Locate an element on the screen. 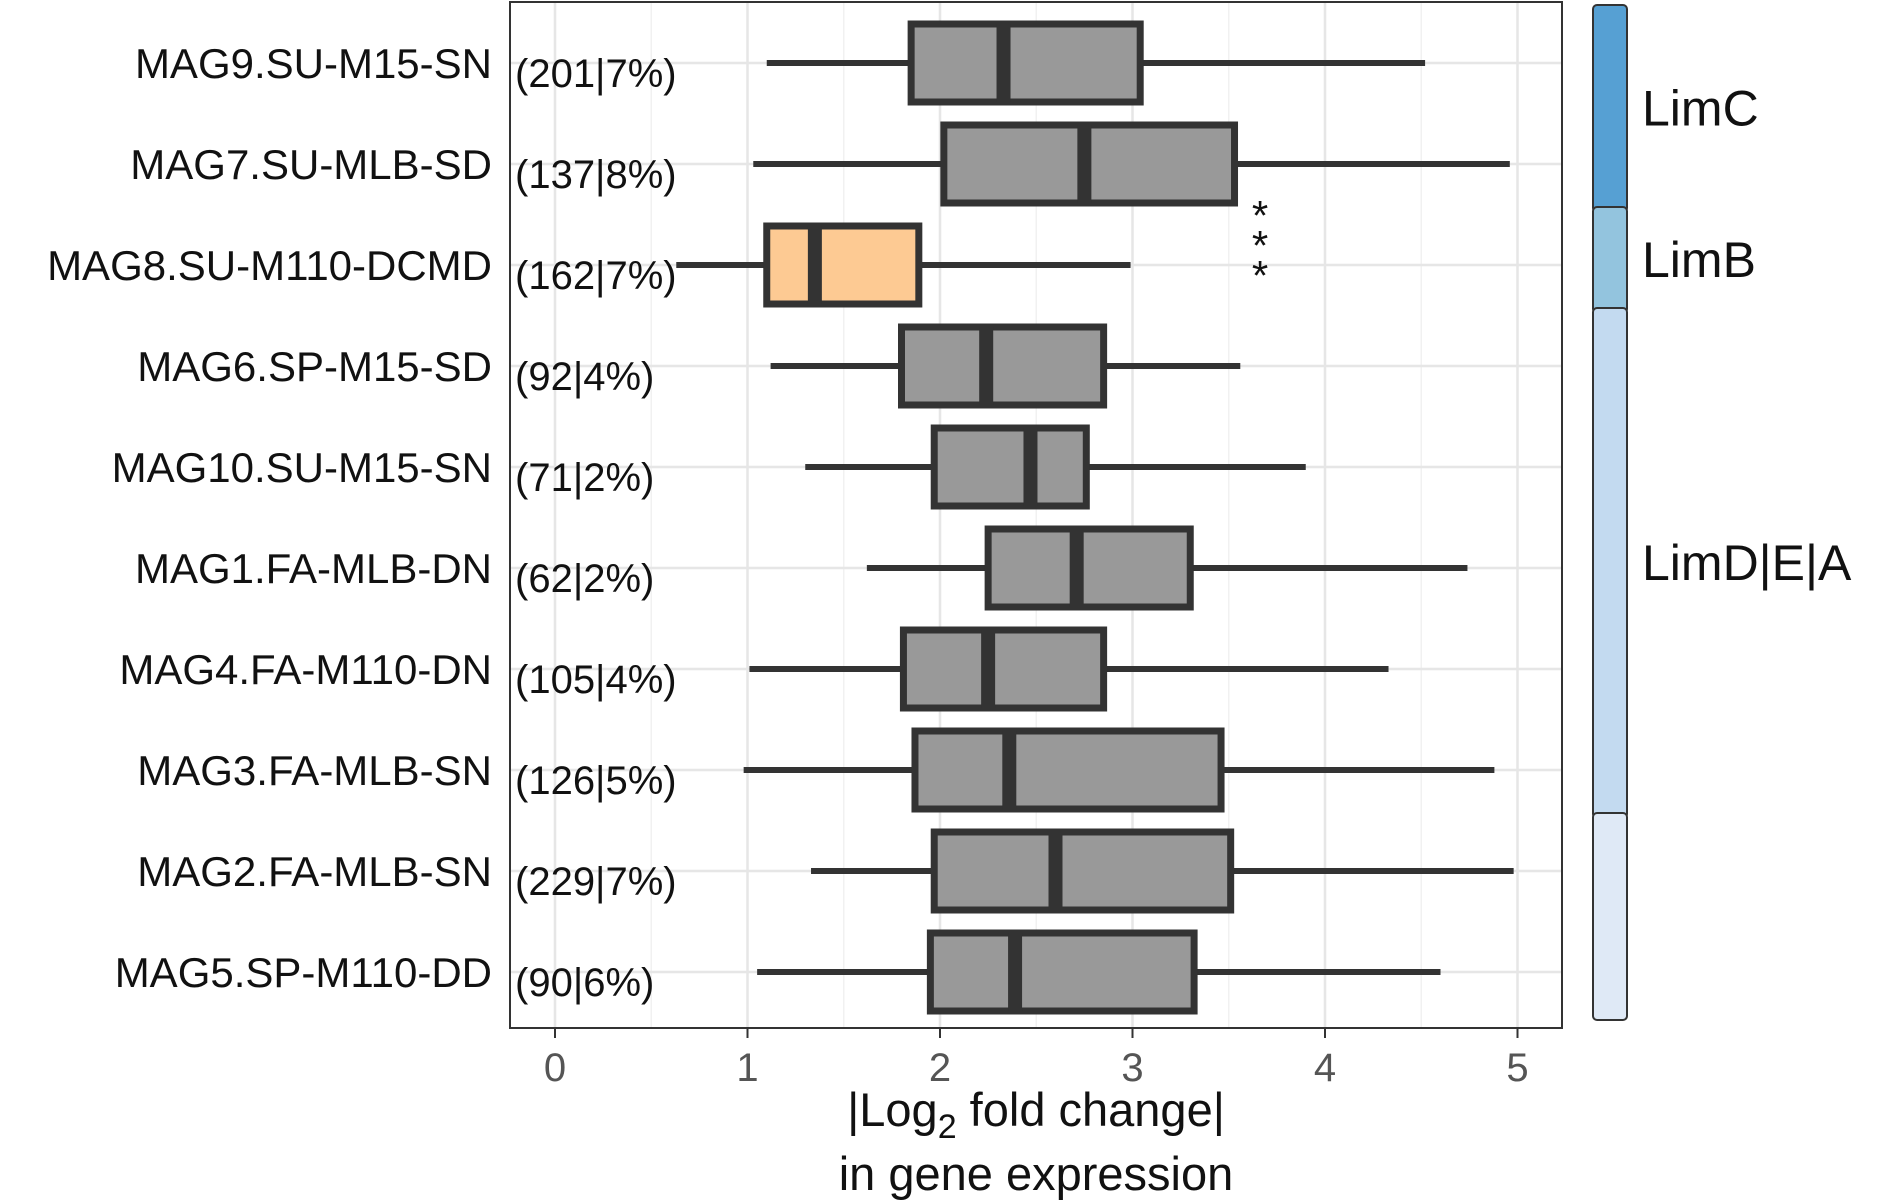 The height and width of the screenshot is (1204, 1890). x-tick-label: 3 is located at coordinates (1132, 1068).